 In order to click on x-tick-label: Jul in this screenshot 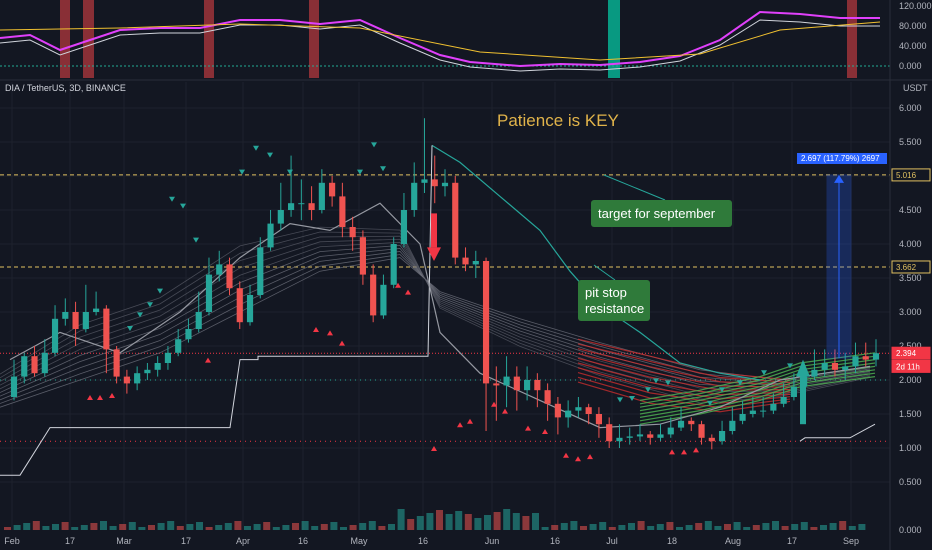, I will do `click(612, 541)`.